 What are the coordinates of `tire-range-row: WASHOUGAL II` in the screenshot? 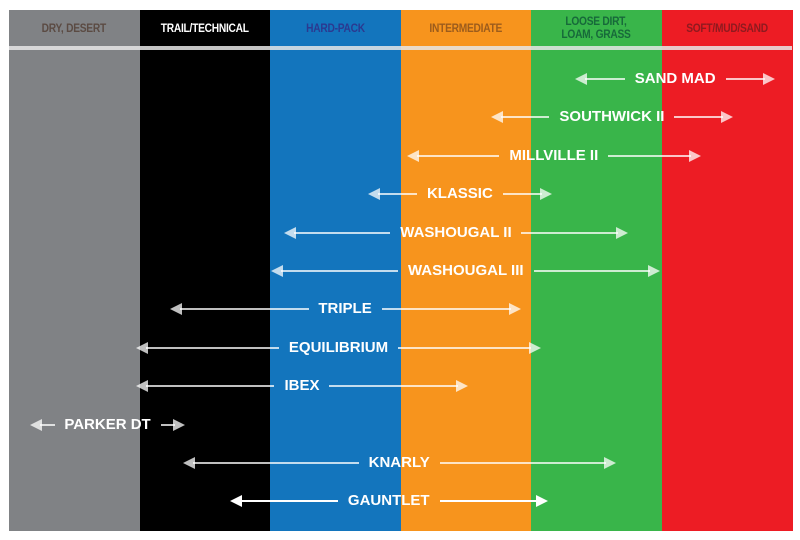 It's located at (400, 233).